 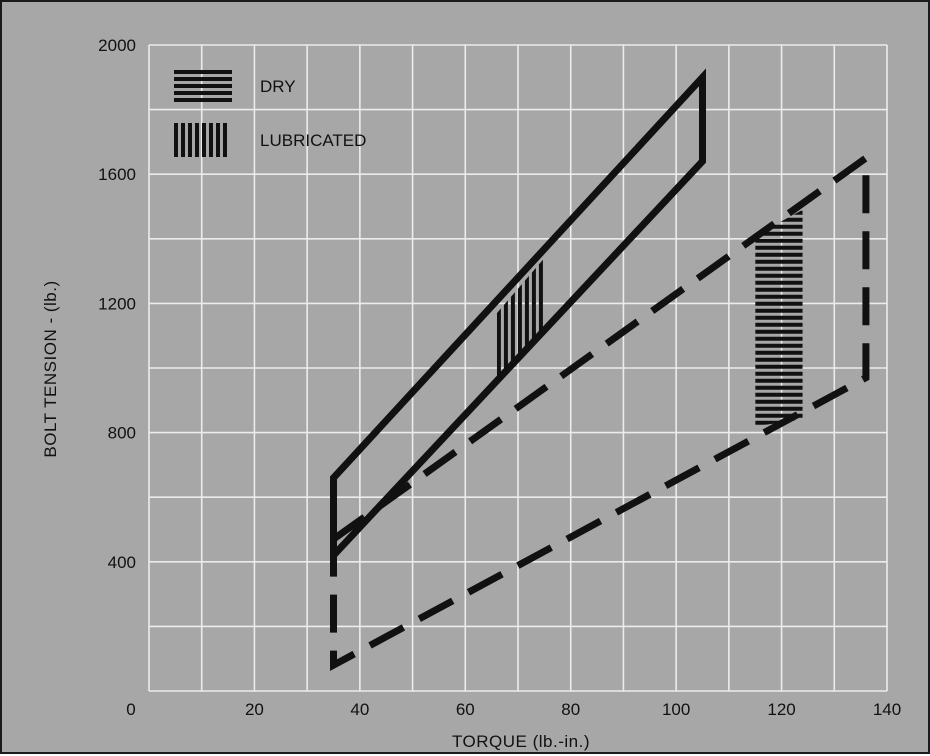 What do you see at coordinates (570, 709) in the screenshot?
I see `x-tick-label: 80` at bounding box center [570, 709].